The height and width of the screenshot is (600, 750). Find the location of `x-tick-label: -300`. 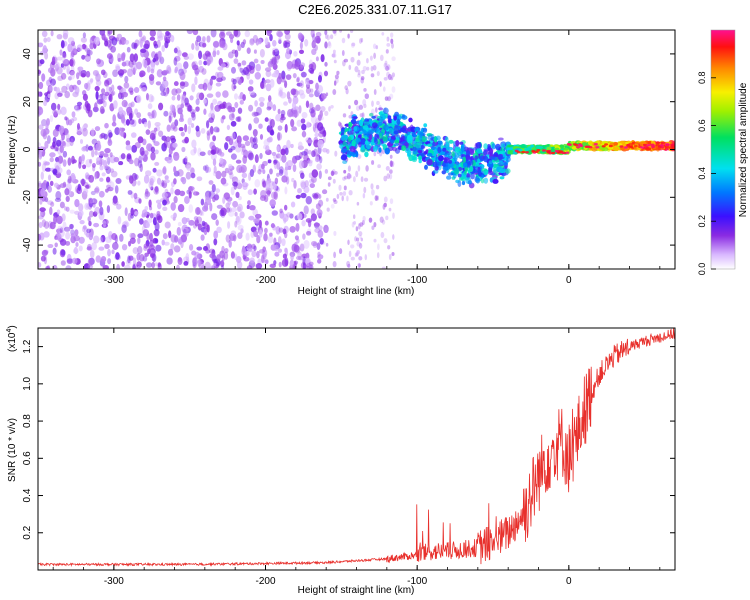

x-tick-label: -300 is located at coordinates (114, 280).